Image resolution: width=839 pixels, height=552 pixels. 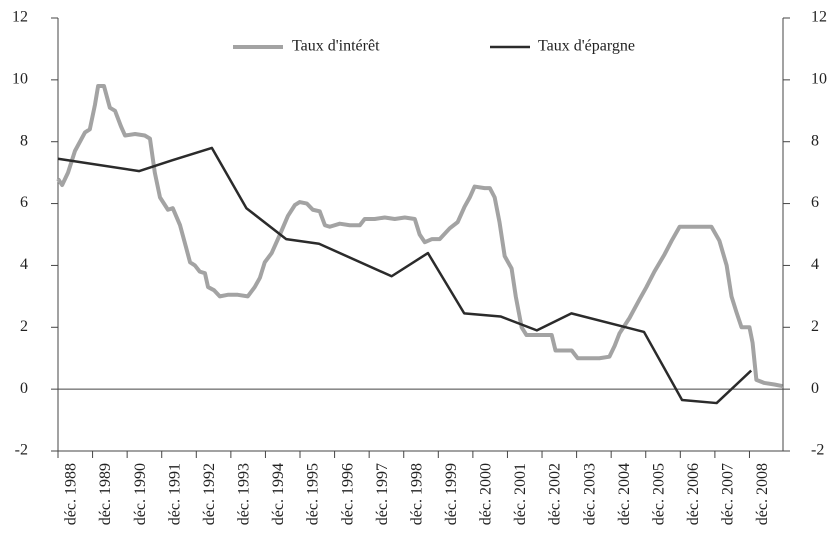 What do you see at coordinates (24, 388) in the screenshot?
I see `y-tick-label: 0` at bounding box center [24, 388].